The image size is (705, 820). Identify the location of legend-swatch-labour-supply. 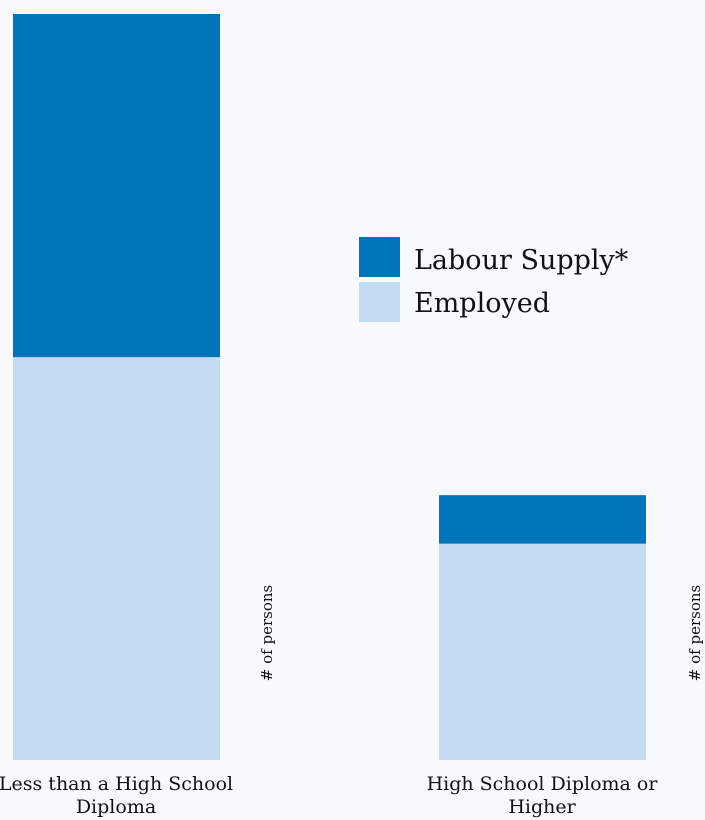
(379, 257).